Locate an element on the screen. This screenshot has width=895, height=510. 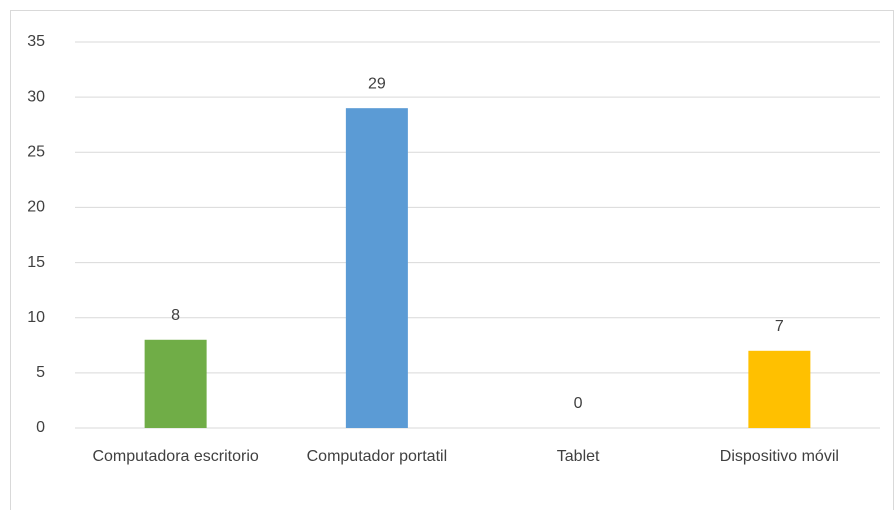
data-label: 29 is located at coordinates (377, 83).